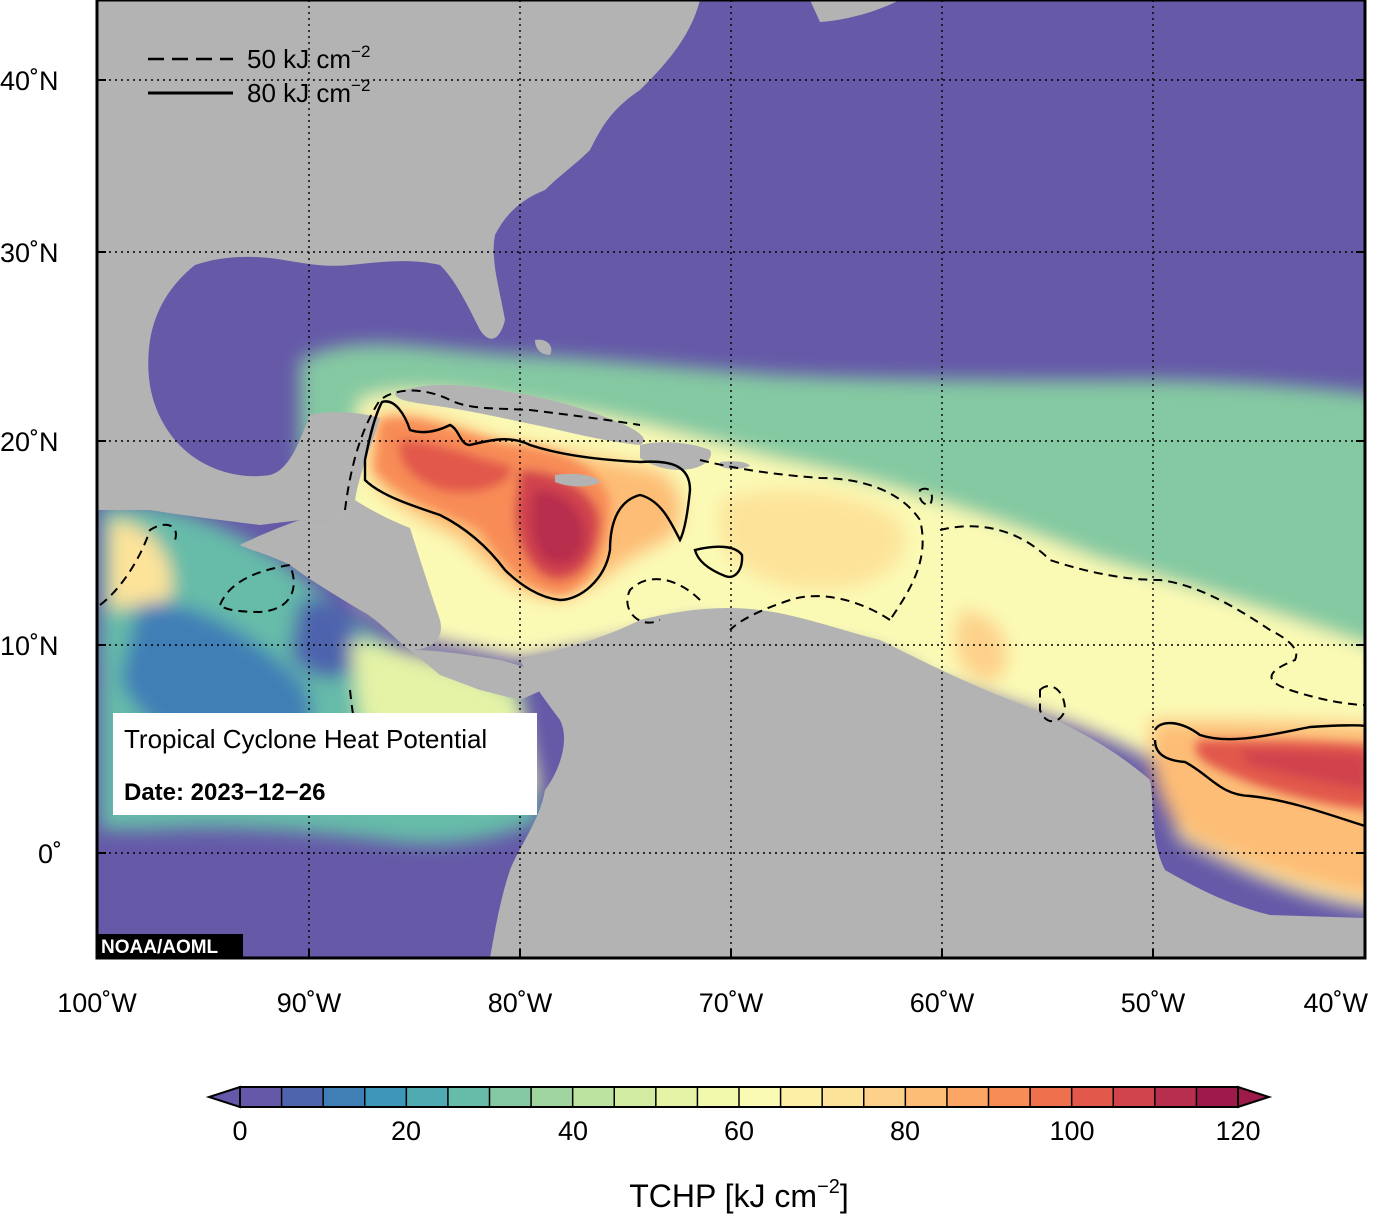 The width and height of the screenshot is (1400, 1217). What do you see at coordinates (309, 1003) in the screenshot?
I see `lon-label: 90˚W` at bounding box center [309, 1003].